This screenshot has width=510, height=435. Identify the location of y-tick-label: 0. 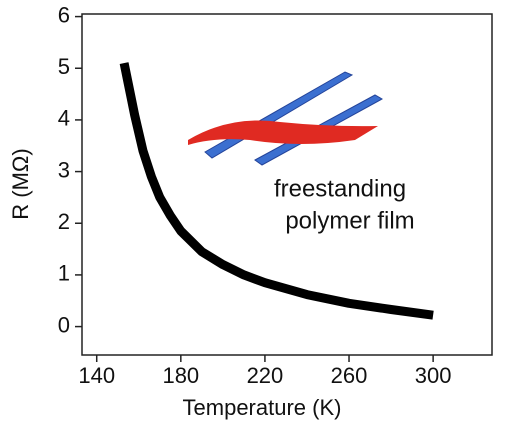
(64, 324).